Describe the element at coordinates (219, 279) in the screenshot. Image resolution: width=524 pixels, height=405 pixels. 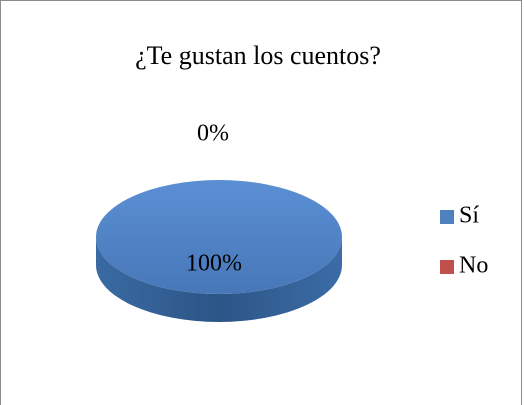
I see `pie-side` at that location.